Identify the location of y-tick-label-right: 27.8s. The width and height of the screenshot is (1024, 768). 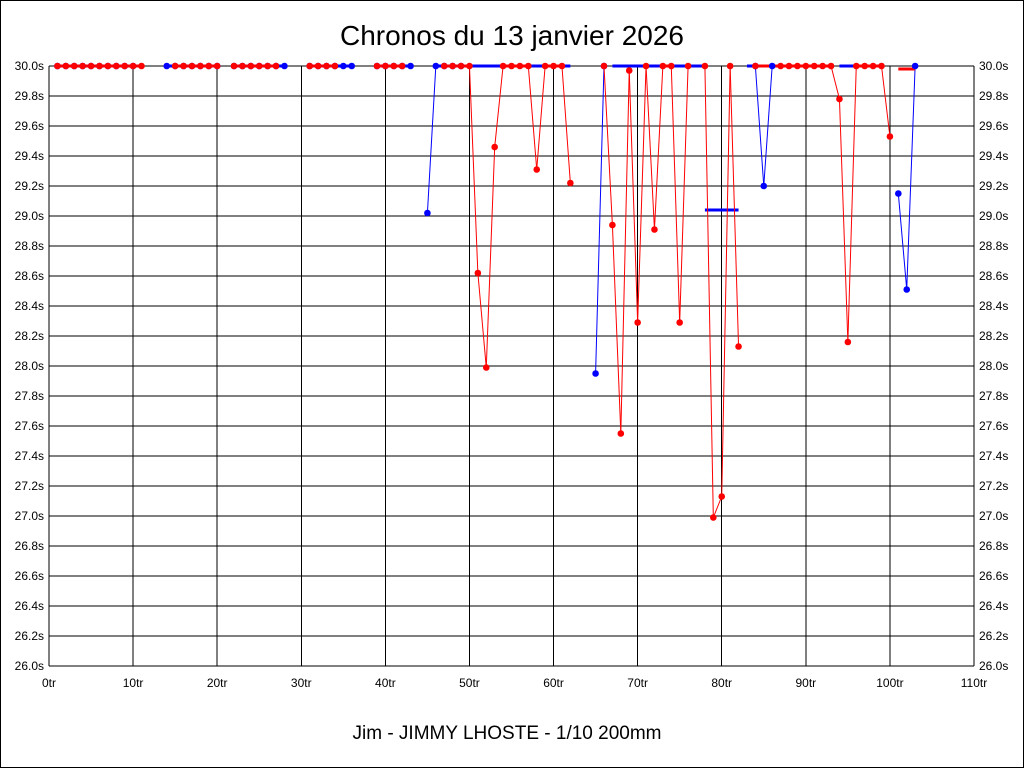
(993, 396).